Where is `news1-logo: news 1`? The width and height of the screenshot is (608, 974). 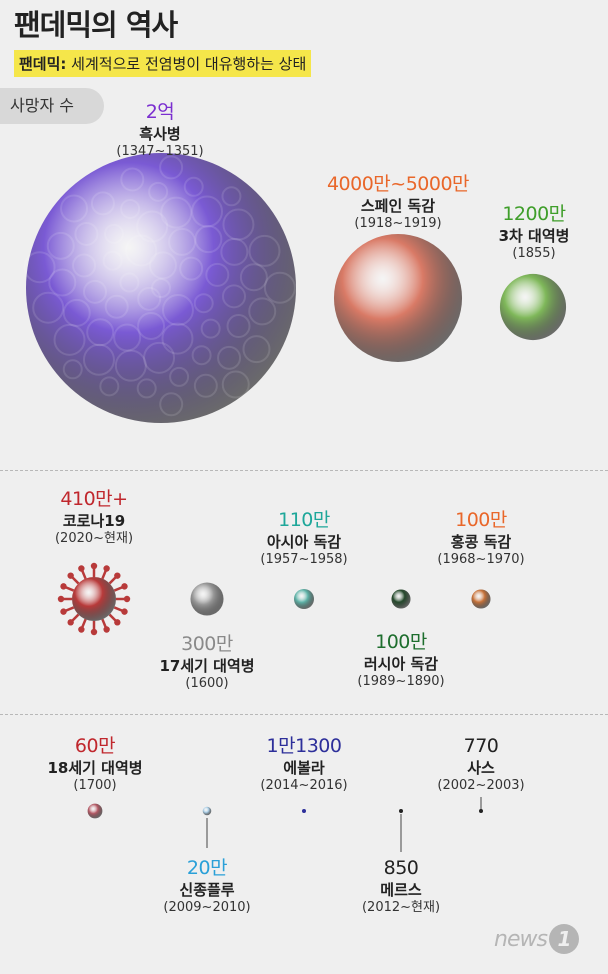
news1-logo: news 1 is located at coordinates (536, 939).